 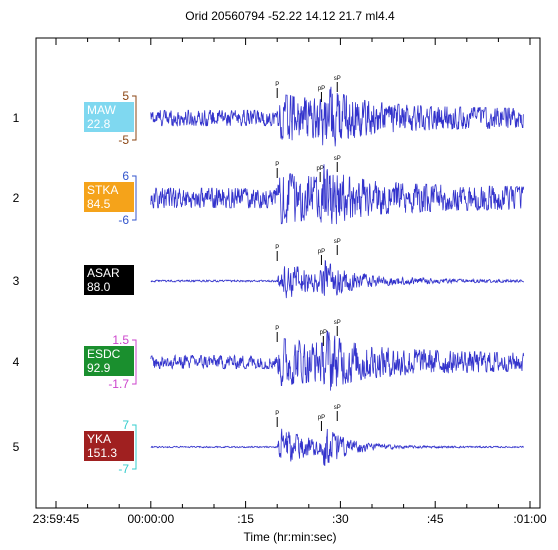 I want to click on amplitude-max-label: 1.5, so click(x=120, y=340).